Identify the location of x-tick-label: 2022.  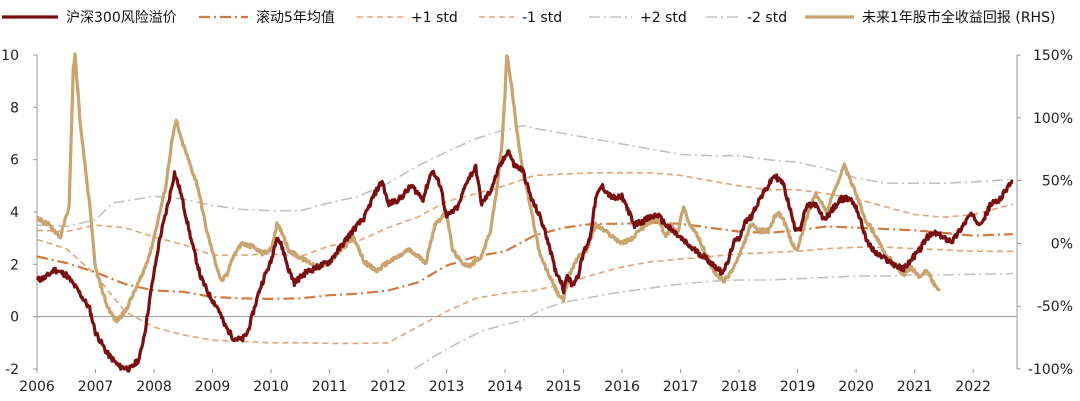
(973, 387).